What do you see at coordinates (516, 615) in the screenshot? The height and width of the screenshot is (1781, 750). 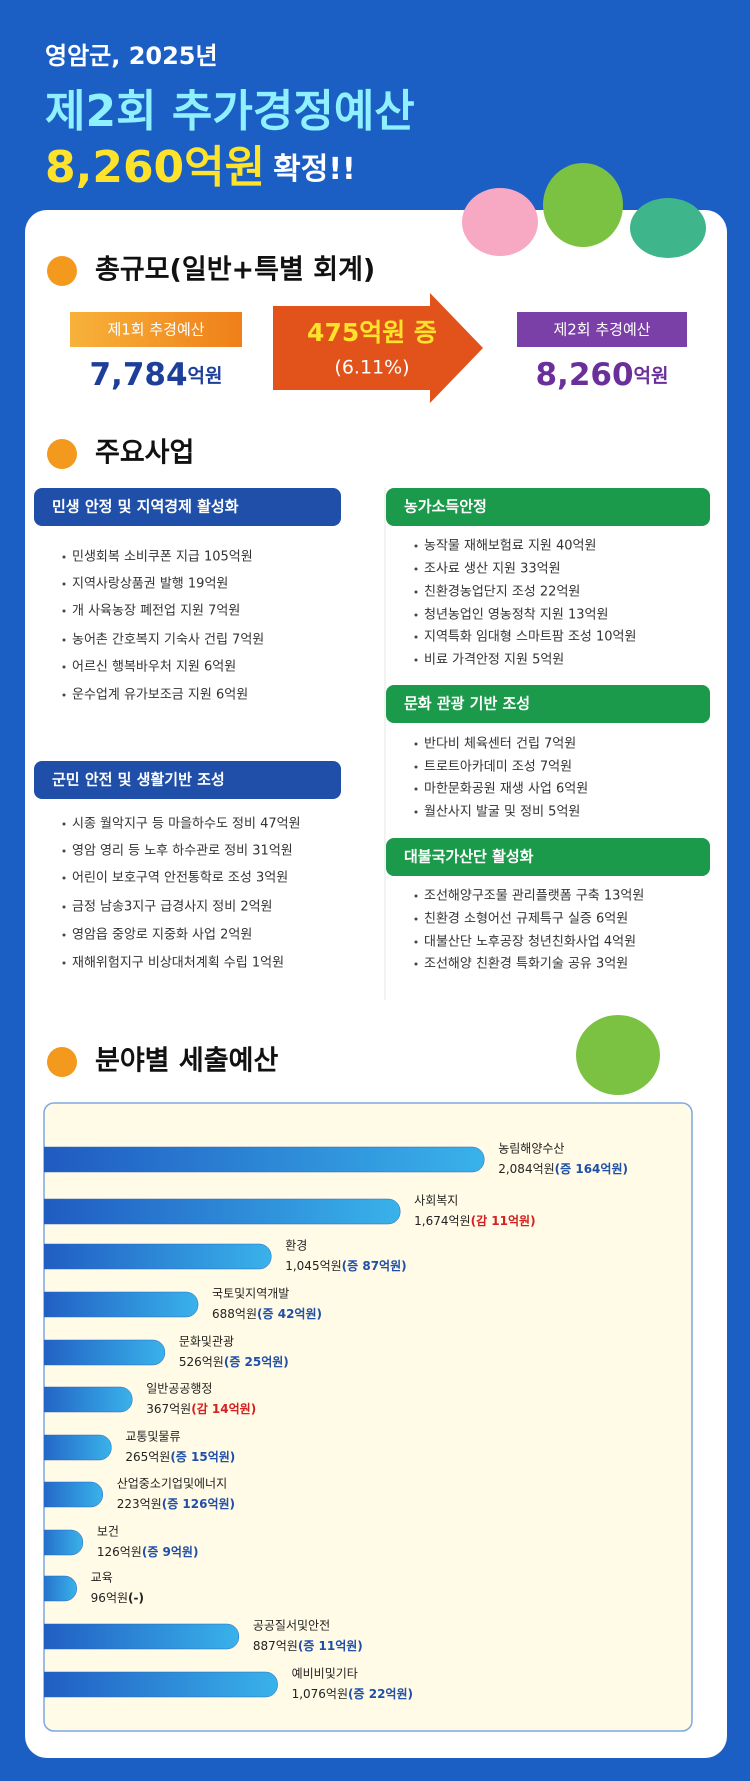 I see `group-item: 청년농업인 영농정착 지원 13억원` at bounding box center [516, 615].